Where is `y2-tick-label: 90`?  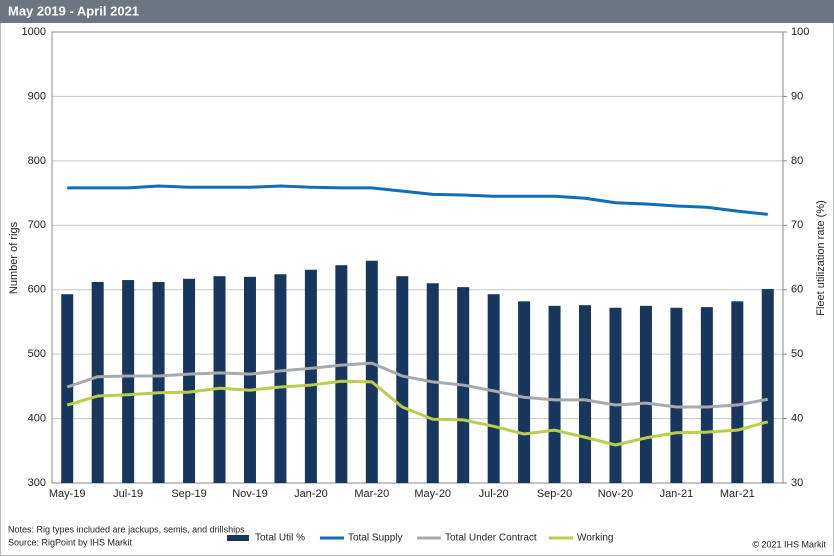
y2-tick-label: 90 is located at coordinates (797, 96).